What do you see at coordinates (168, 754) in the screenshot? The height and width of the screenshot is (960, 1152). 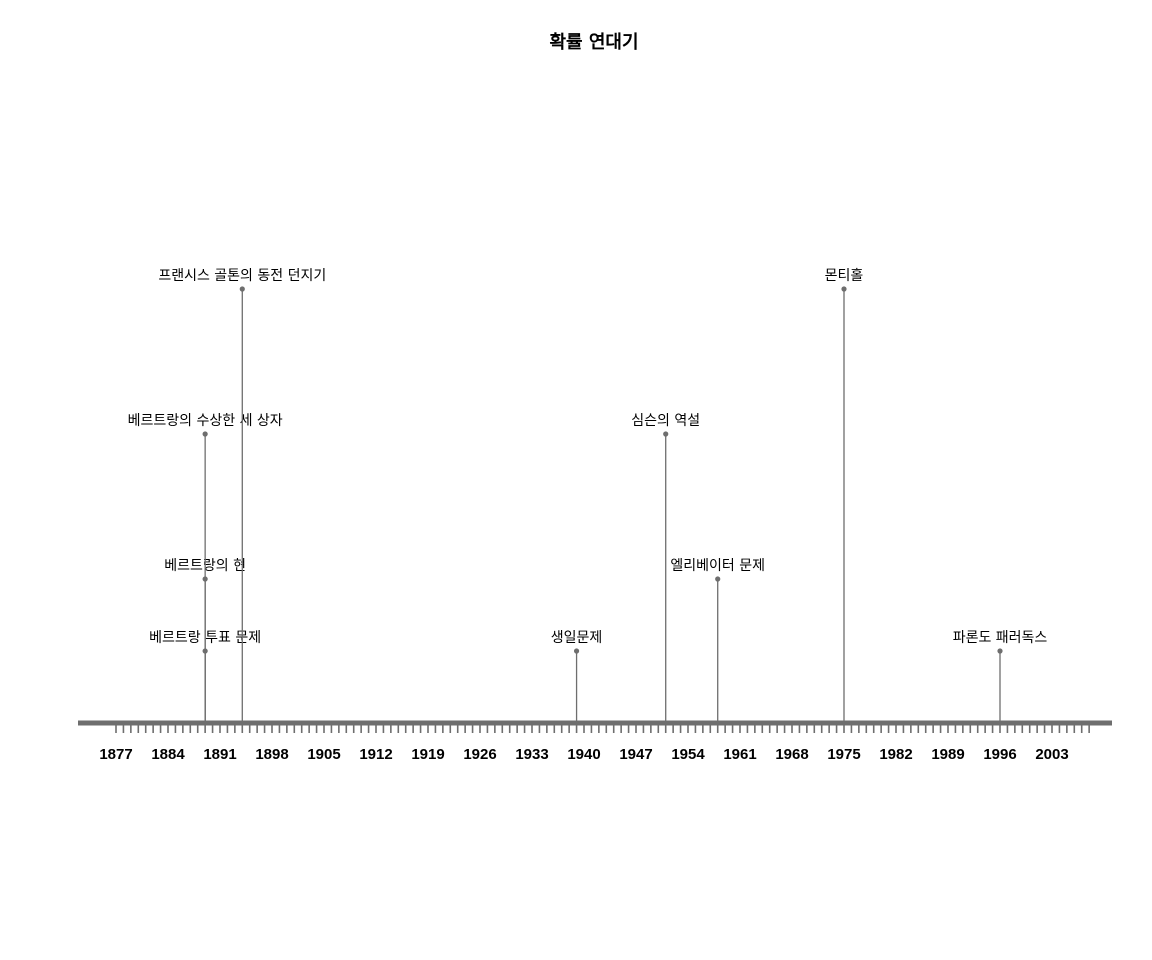 I see `tick-label: 1884` at bounding box center [168, 754].